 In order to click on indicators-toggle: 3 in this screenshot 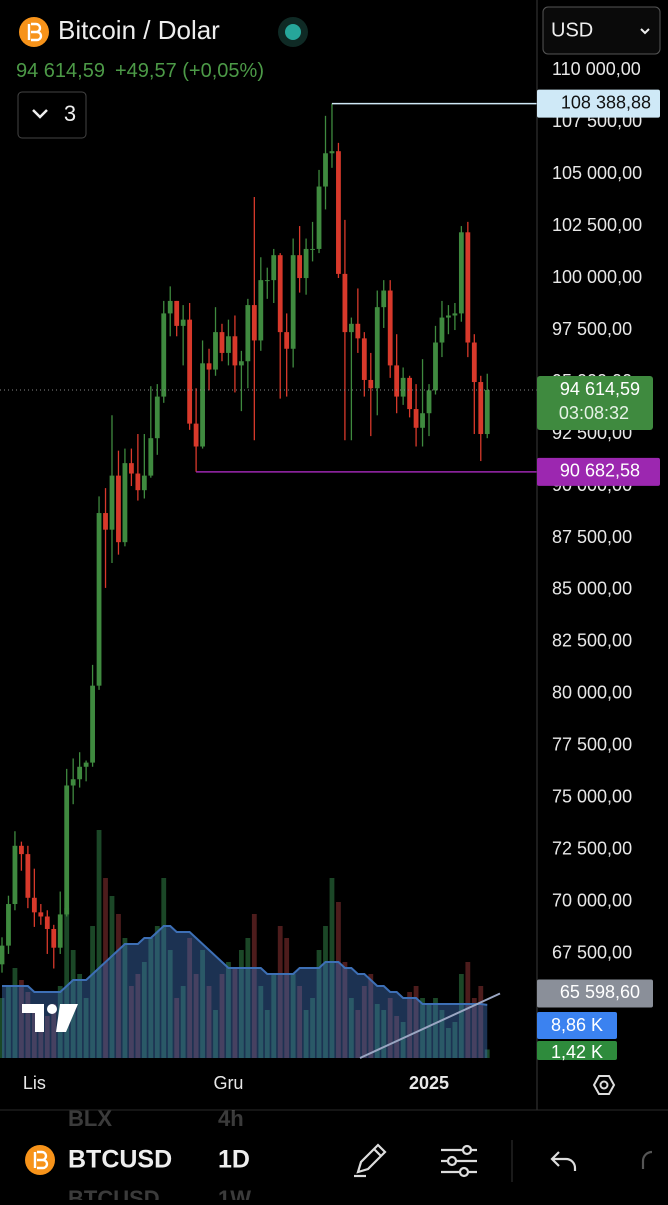, I will do `click(52, 115)`.